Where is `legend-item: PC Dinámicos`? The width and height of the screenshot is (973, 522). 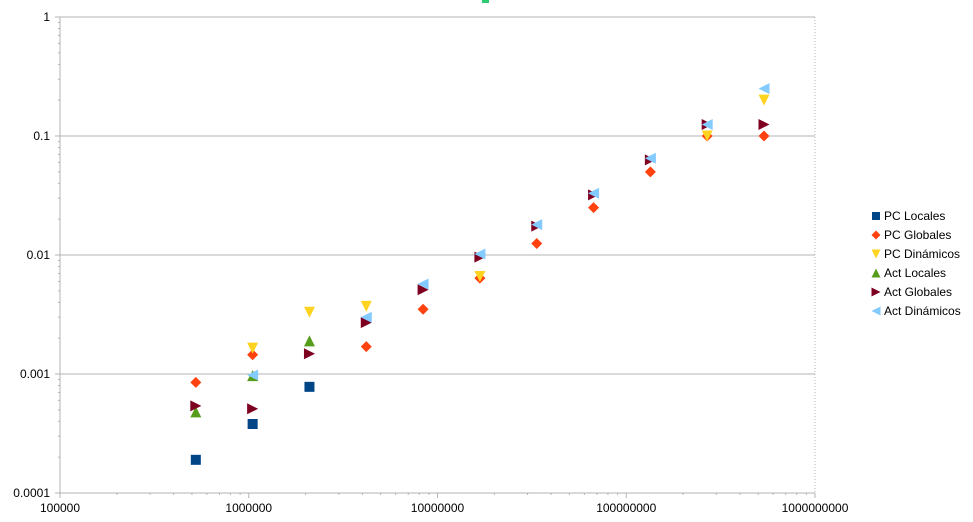
legend-item: PC Dinámicos is located at coordinates (915, 254).